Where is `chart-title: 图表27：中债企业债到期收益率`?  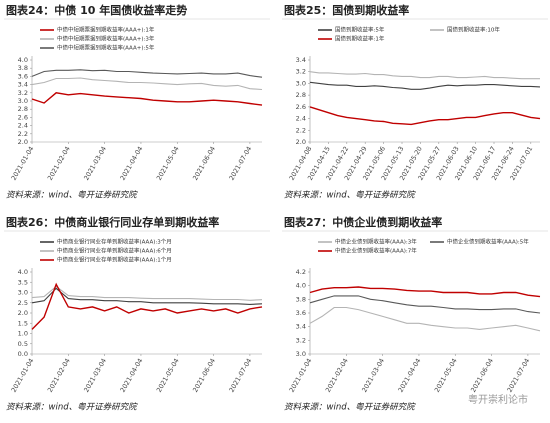 chart-title: 图表27：中债企业债到期收益率 is located at coordinates (363, 222).